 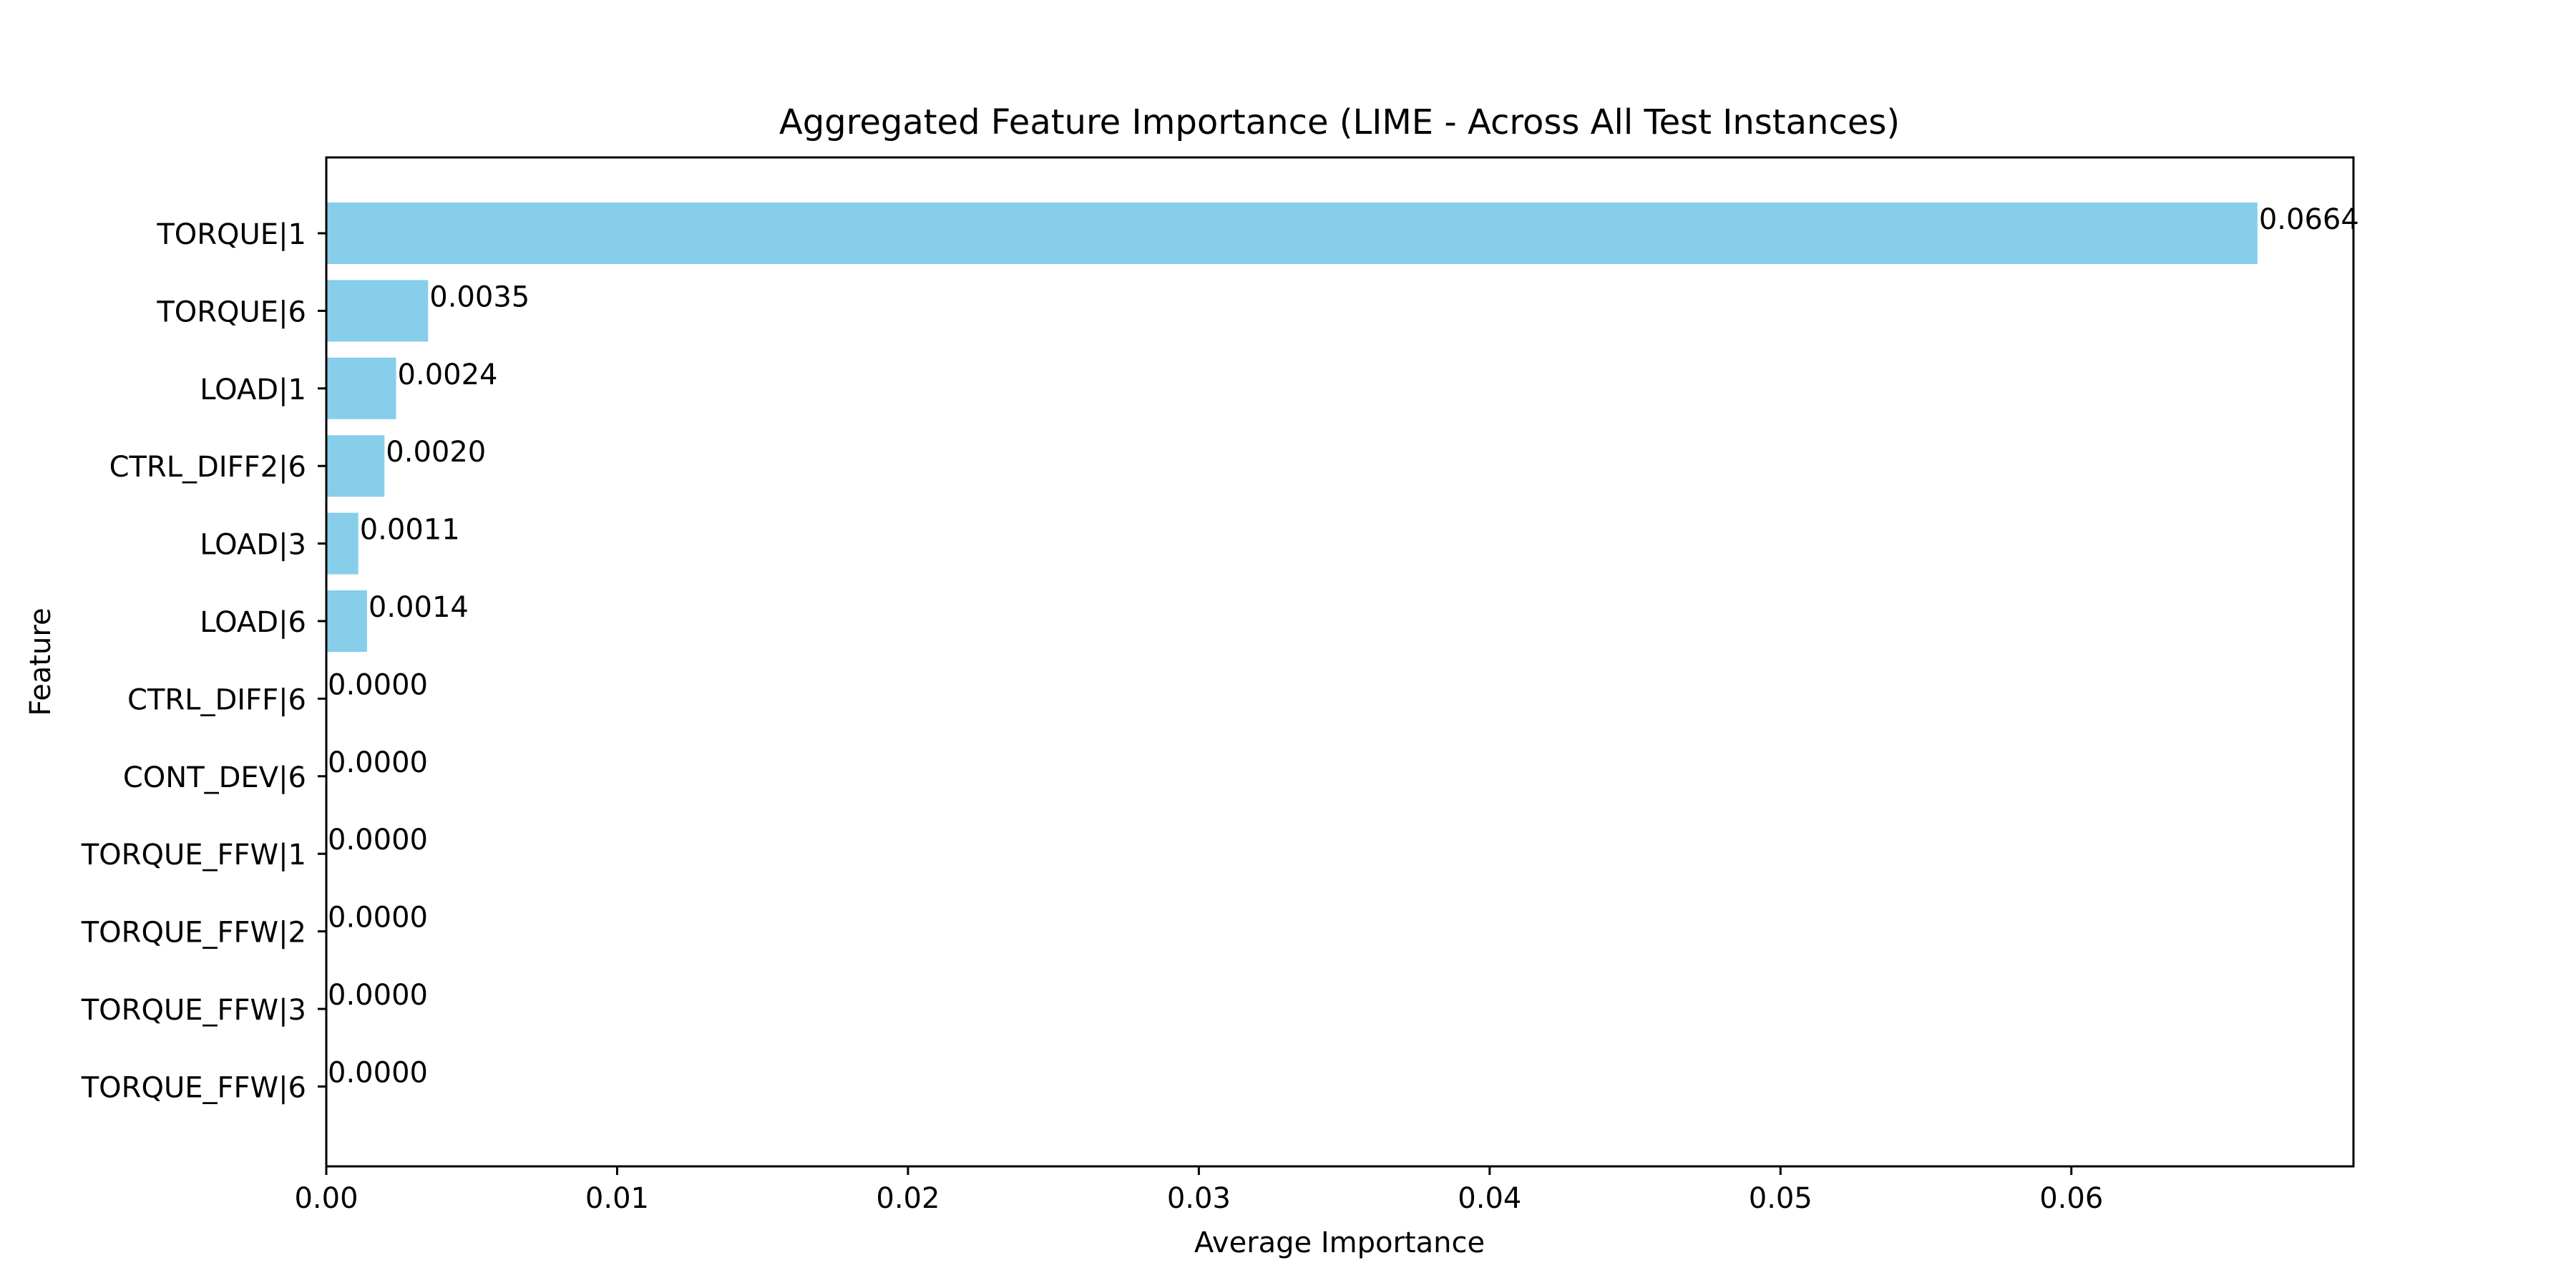 What do you see at coordinates (617, 1198) in the screenshot?
I see `x-tick-label: 0.01` at bounding box center [617, 1198].